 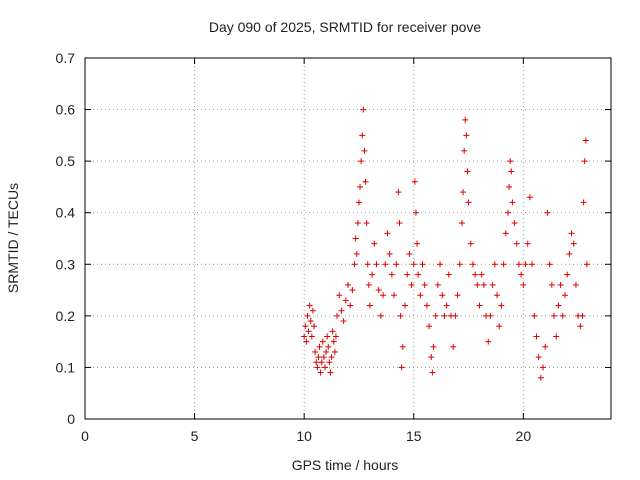 I want to click on x-tick-label: 20, so click(x=524, y=436).